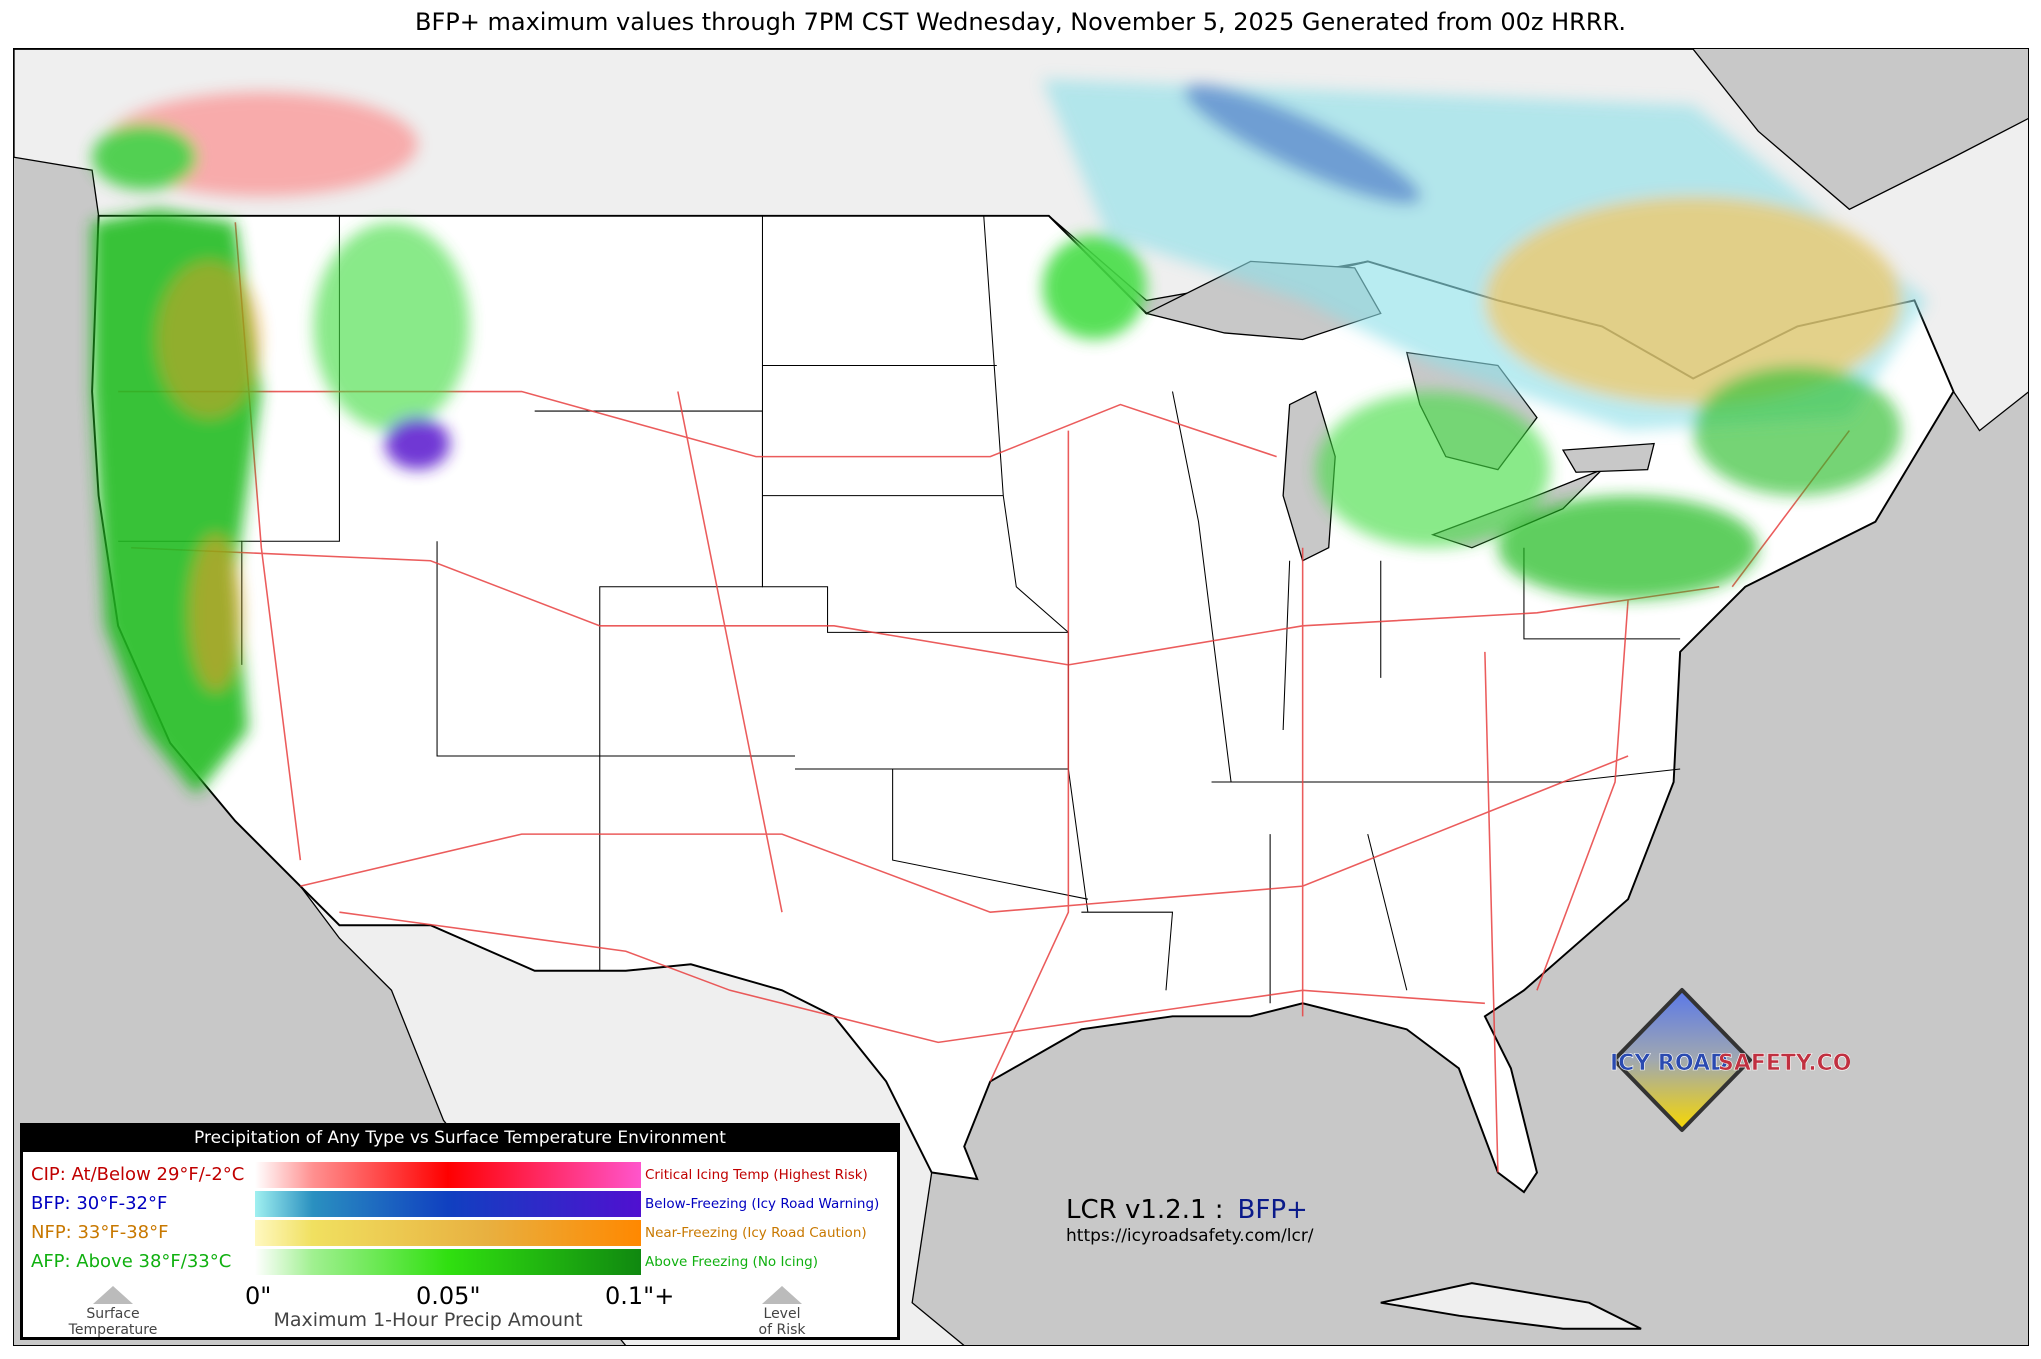 Image resolution: width=2041 pixels, height=1359 pixels. What do you see at coordinates (732, 1262) in the screenshot?
I see `legend-desc: Above Freezing (No Icing)` at bounding box center [732, 1262].